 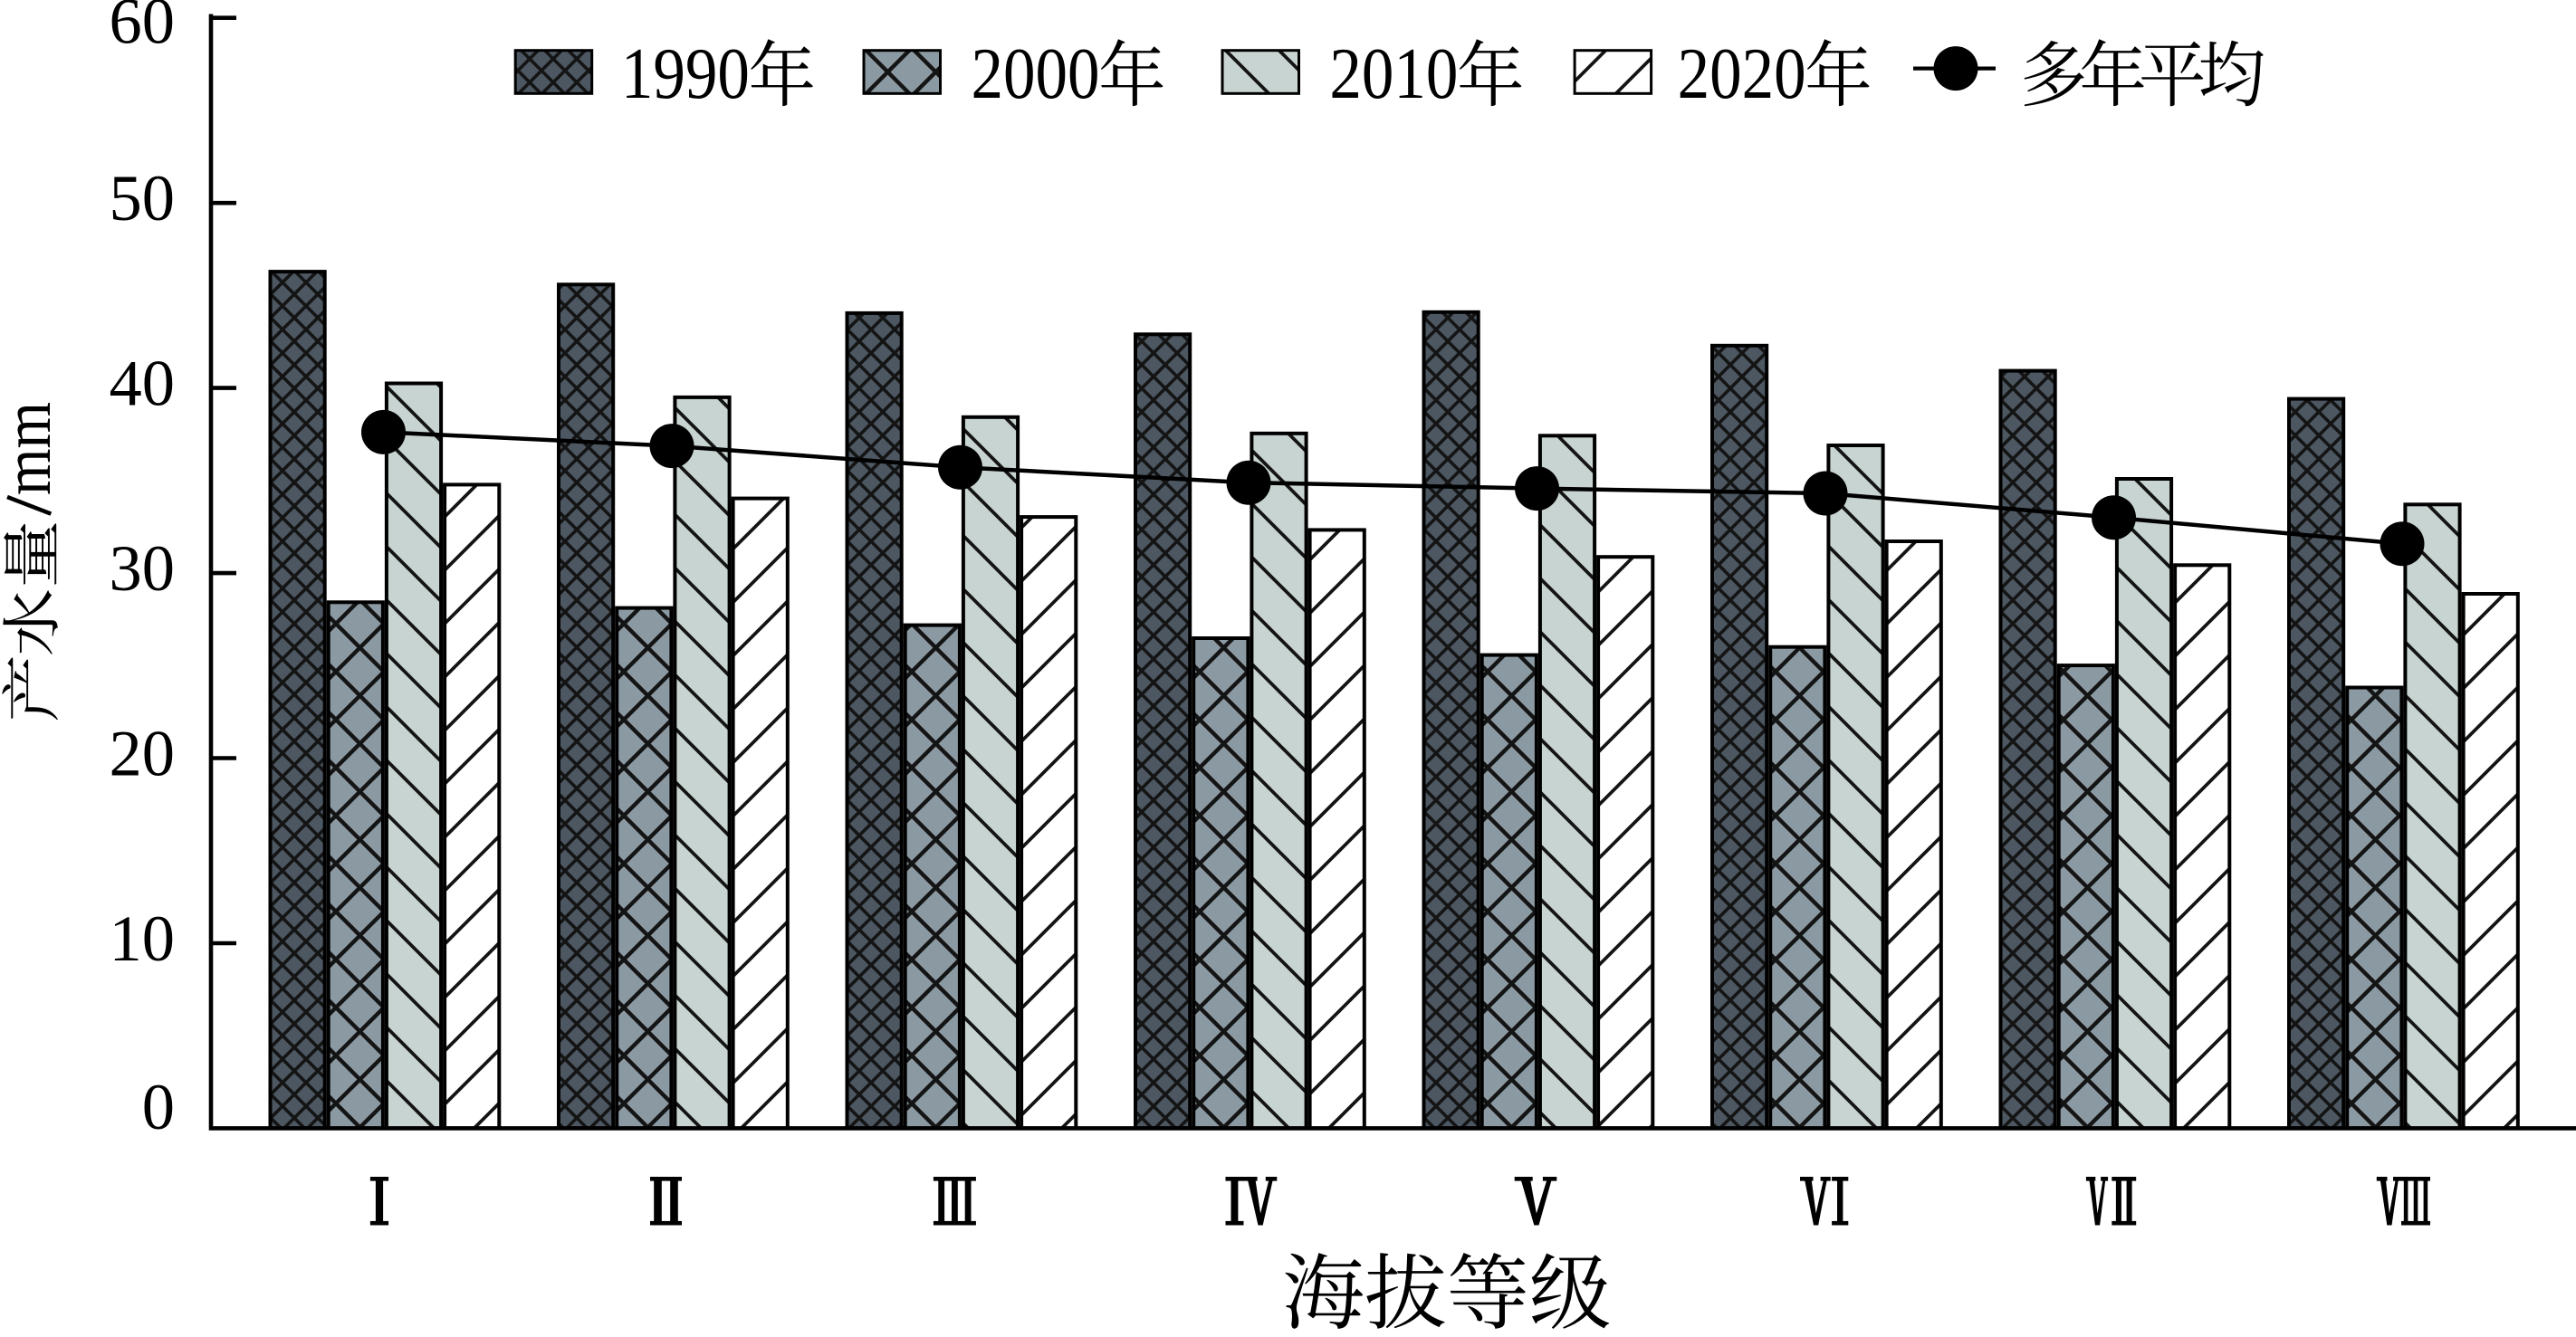 I want to click on svg-text: 0, so click(x=158, y=1107).